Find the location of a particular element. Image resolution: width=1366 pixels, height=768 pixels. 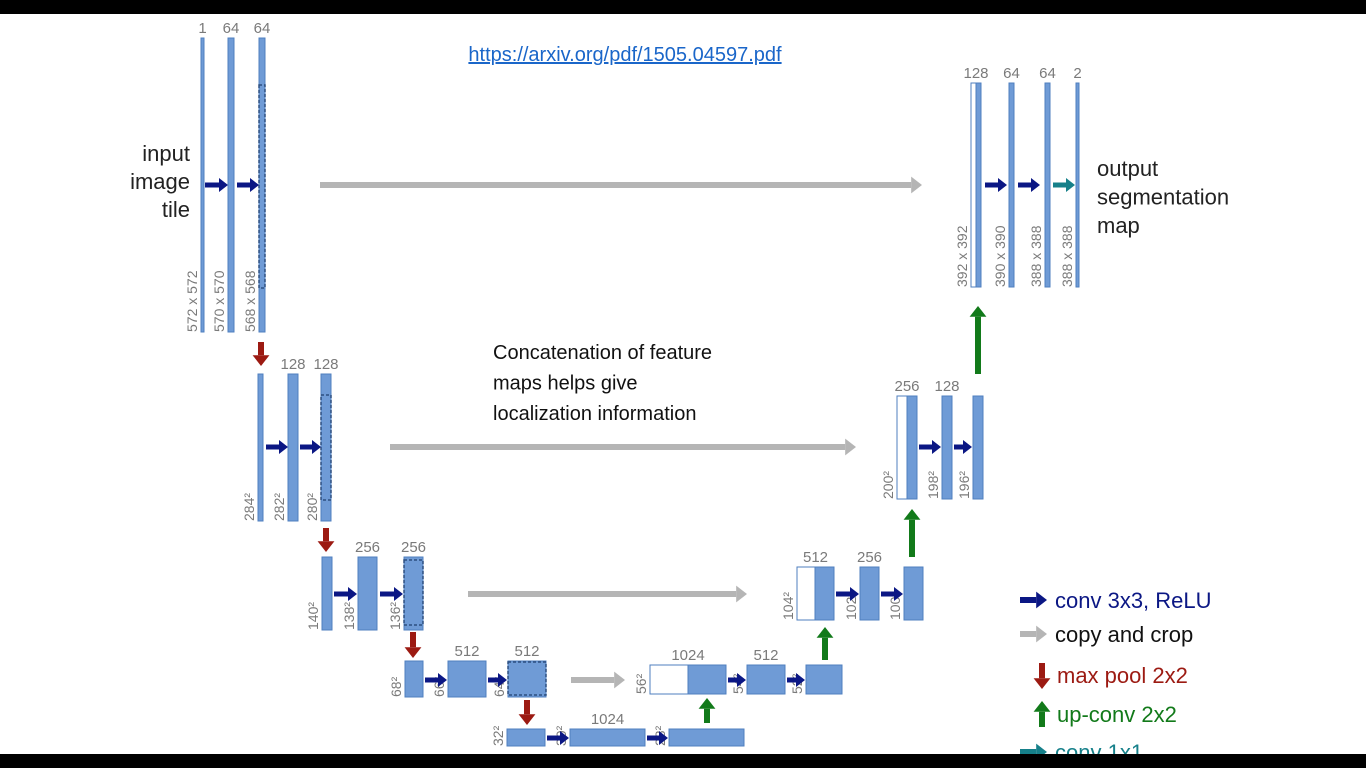

letterbox-bottom is located at coordinates (683, 761).